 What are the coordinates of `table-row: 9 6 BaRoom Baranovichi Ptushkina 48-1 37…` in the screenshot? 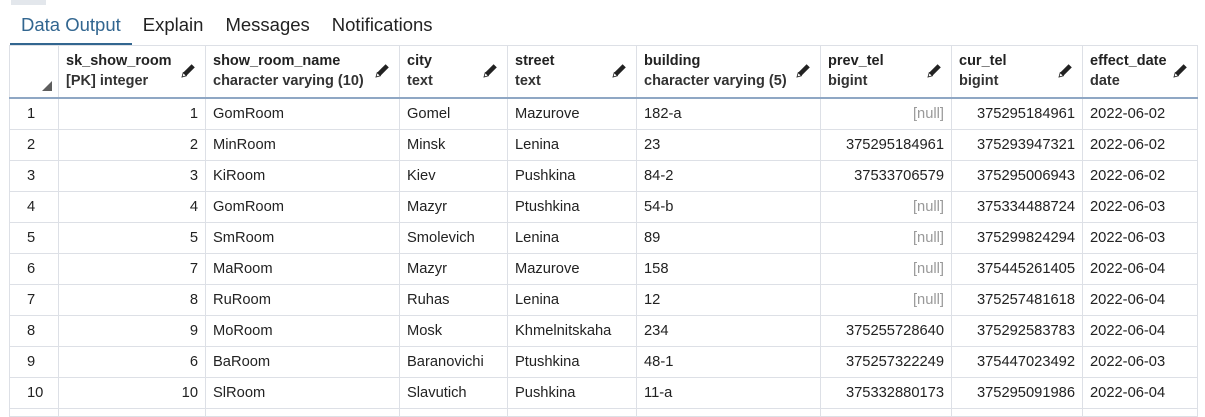 It's located at (603, 361).